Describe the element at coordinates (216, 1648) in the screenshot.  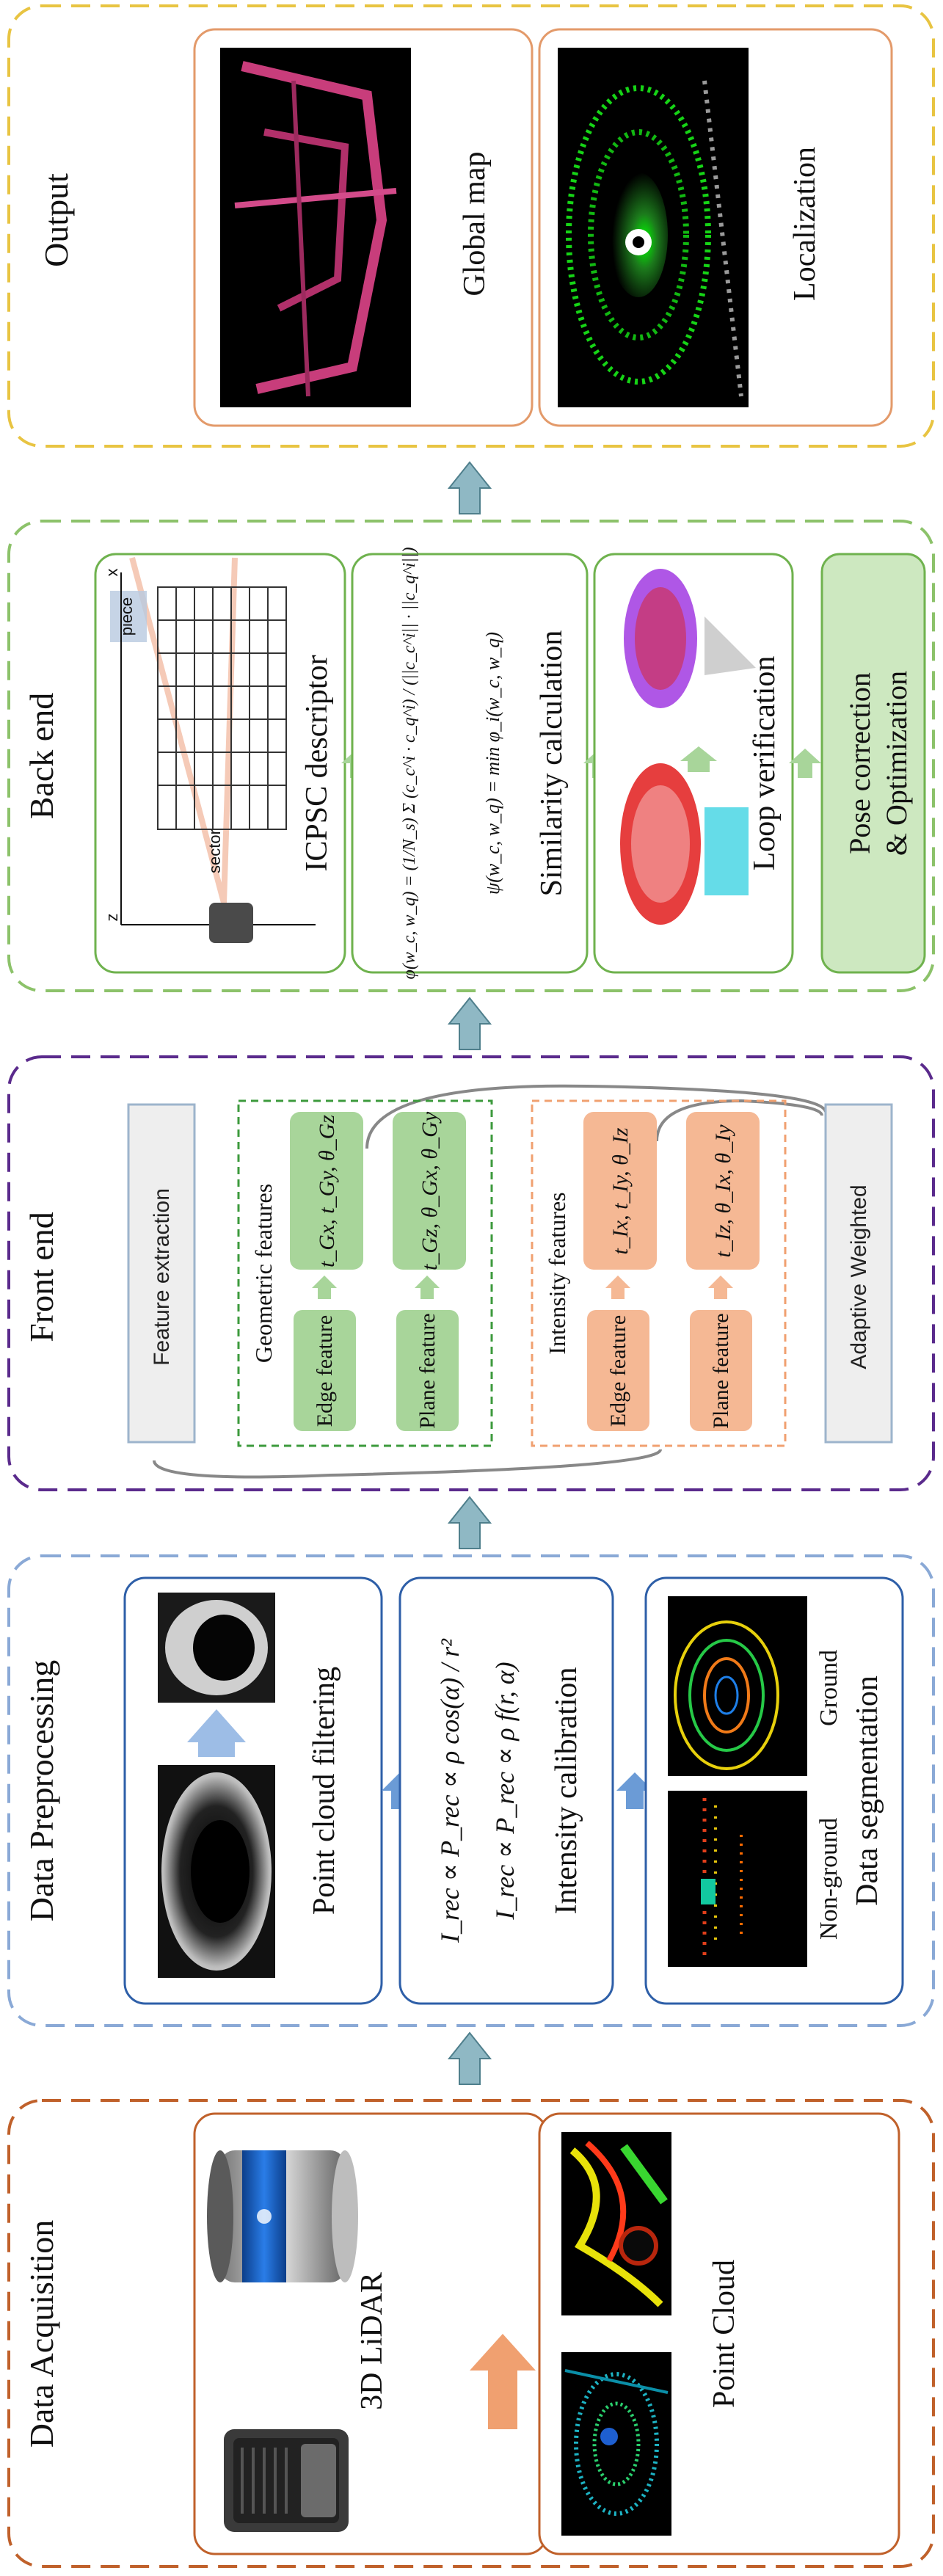
I see `filter-after-image` at that location.